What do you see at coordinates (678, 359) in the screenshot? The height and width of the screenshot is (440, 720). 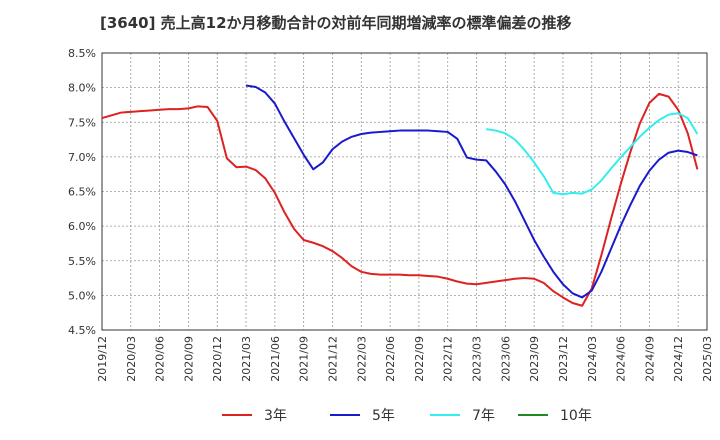 I see `x-tick-label: 2024/12` at bounding box center [678, 359].